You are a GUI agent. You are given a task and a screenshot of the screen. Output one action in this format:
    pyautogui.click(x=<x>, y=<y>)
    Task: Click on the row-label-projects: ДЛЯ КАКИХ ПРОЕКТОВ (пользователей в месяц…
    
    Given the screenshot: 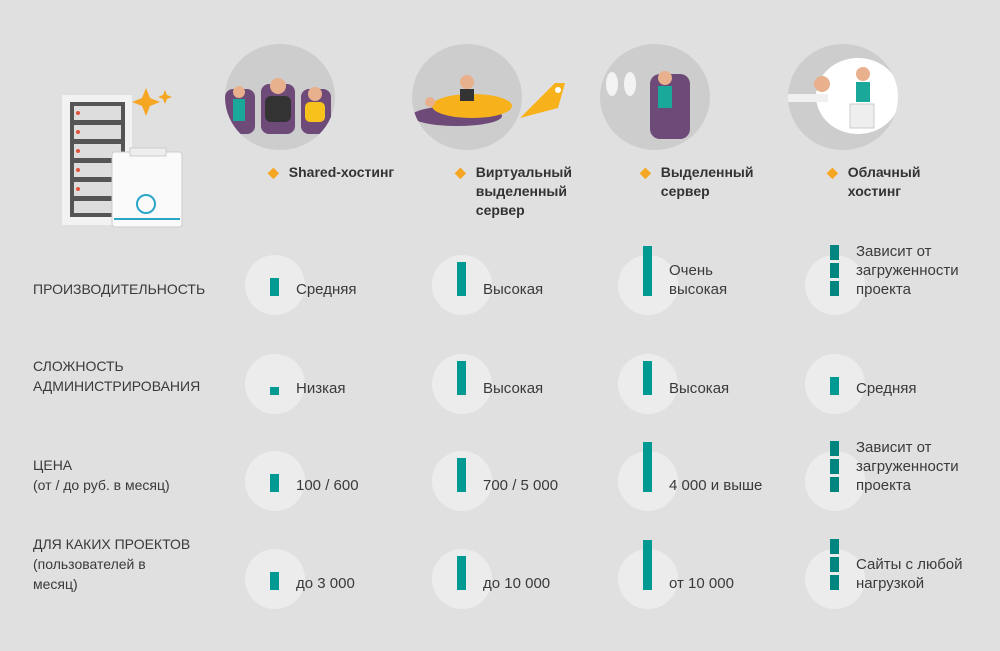 What is the action you would take?
    pyautogui.click(x=123, y=564)
    